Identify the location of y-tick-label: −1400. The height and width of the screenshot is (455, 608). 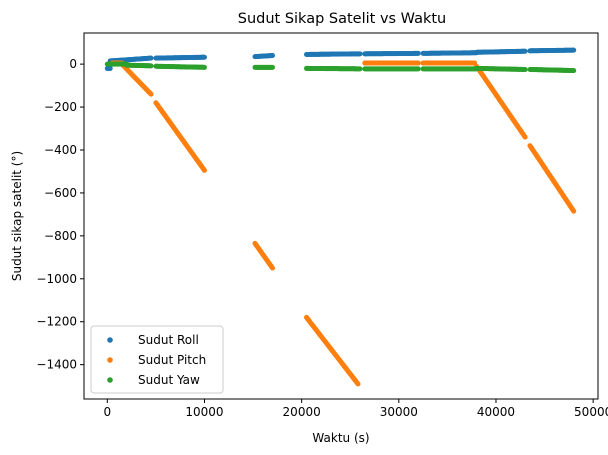
(56, 365).